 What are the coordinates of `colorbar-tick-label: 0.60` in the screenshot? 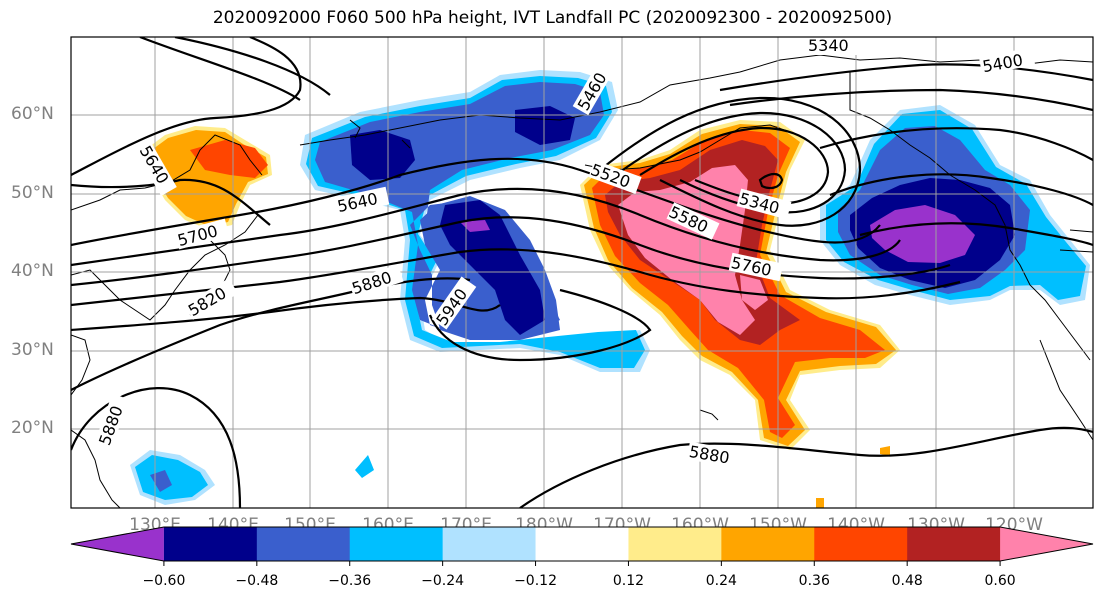 It's located at (1000, 581).